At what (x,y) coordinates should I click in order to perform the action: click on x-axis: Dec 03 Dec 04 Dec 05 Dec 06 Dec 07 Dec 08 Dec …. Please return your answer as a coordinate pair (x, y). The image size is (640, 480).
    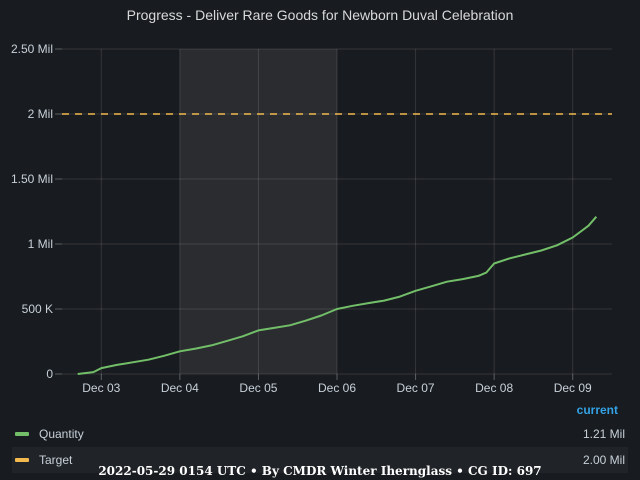
    Looking at the image, I should click on (337, 384).